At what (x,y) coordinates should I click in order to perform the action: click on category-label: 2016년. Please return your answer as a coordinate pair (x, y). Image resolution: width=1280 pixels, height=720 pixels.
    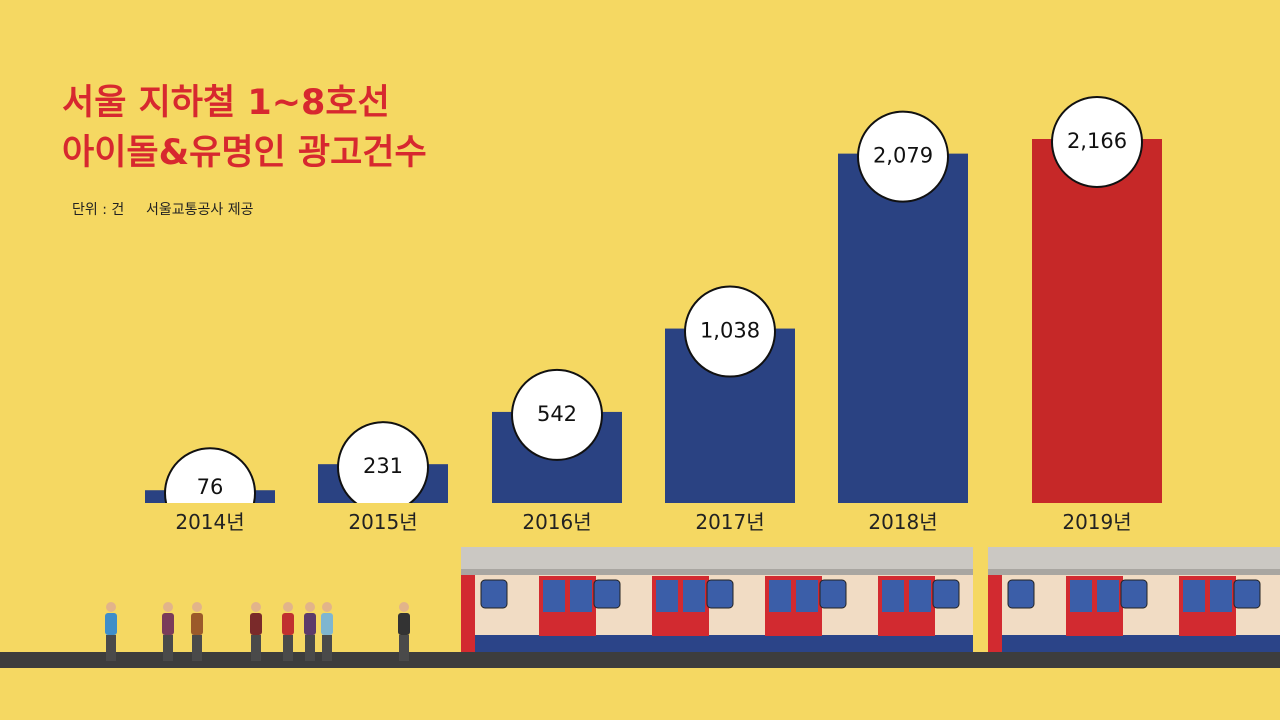
    Looking at the image, I should click on (556, 522).